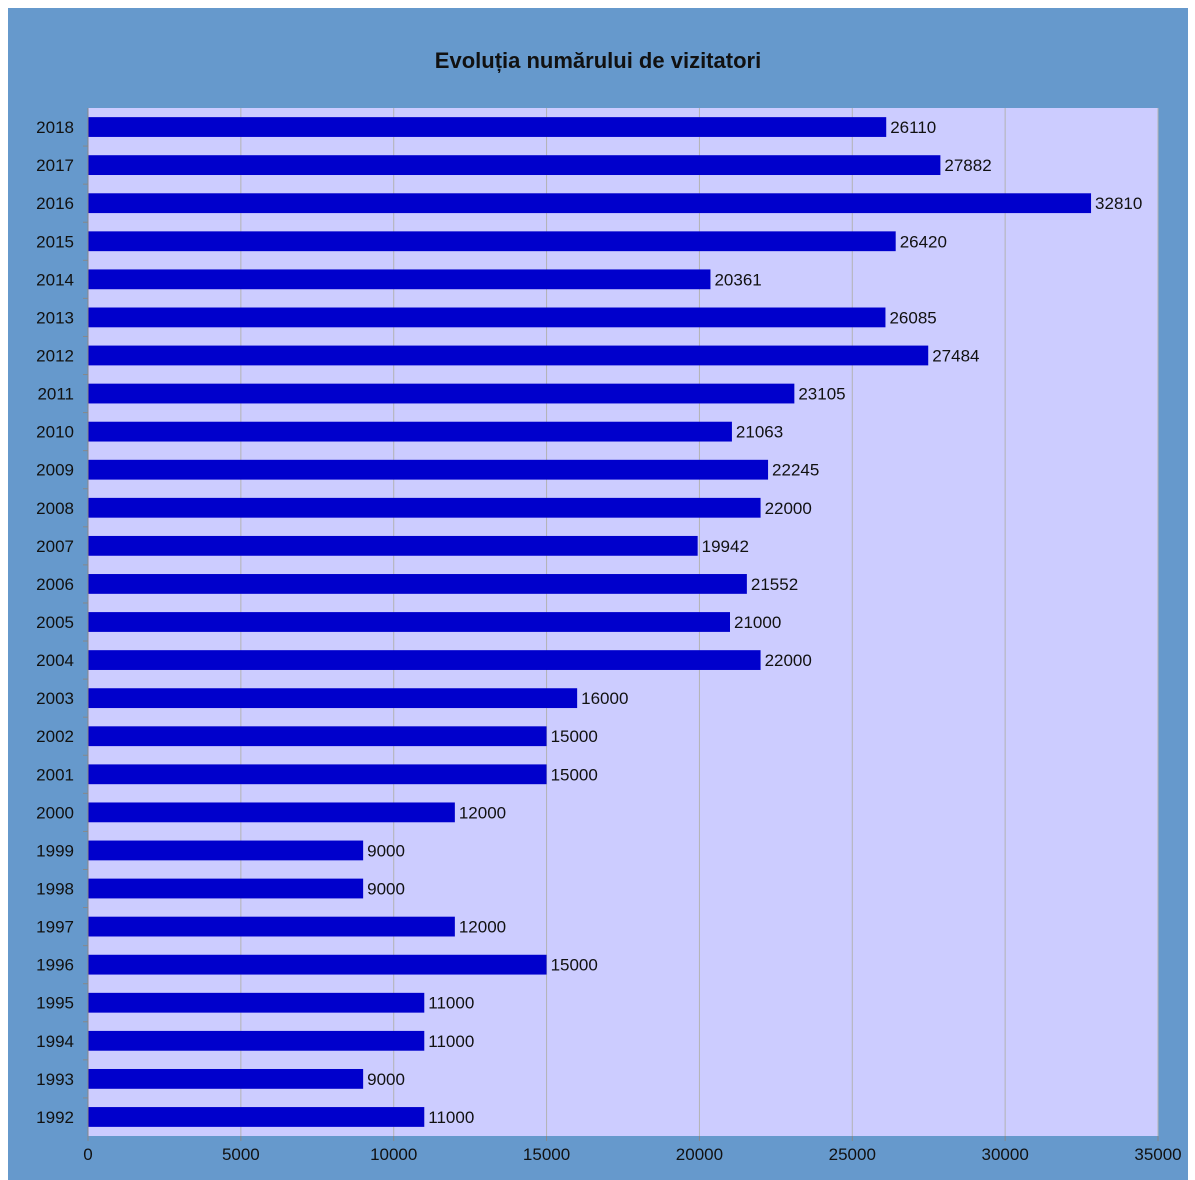 The height and width of the screenshot is (1180, 1195). I want to click on y-tick-label: 1998, so click(55, 889).